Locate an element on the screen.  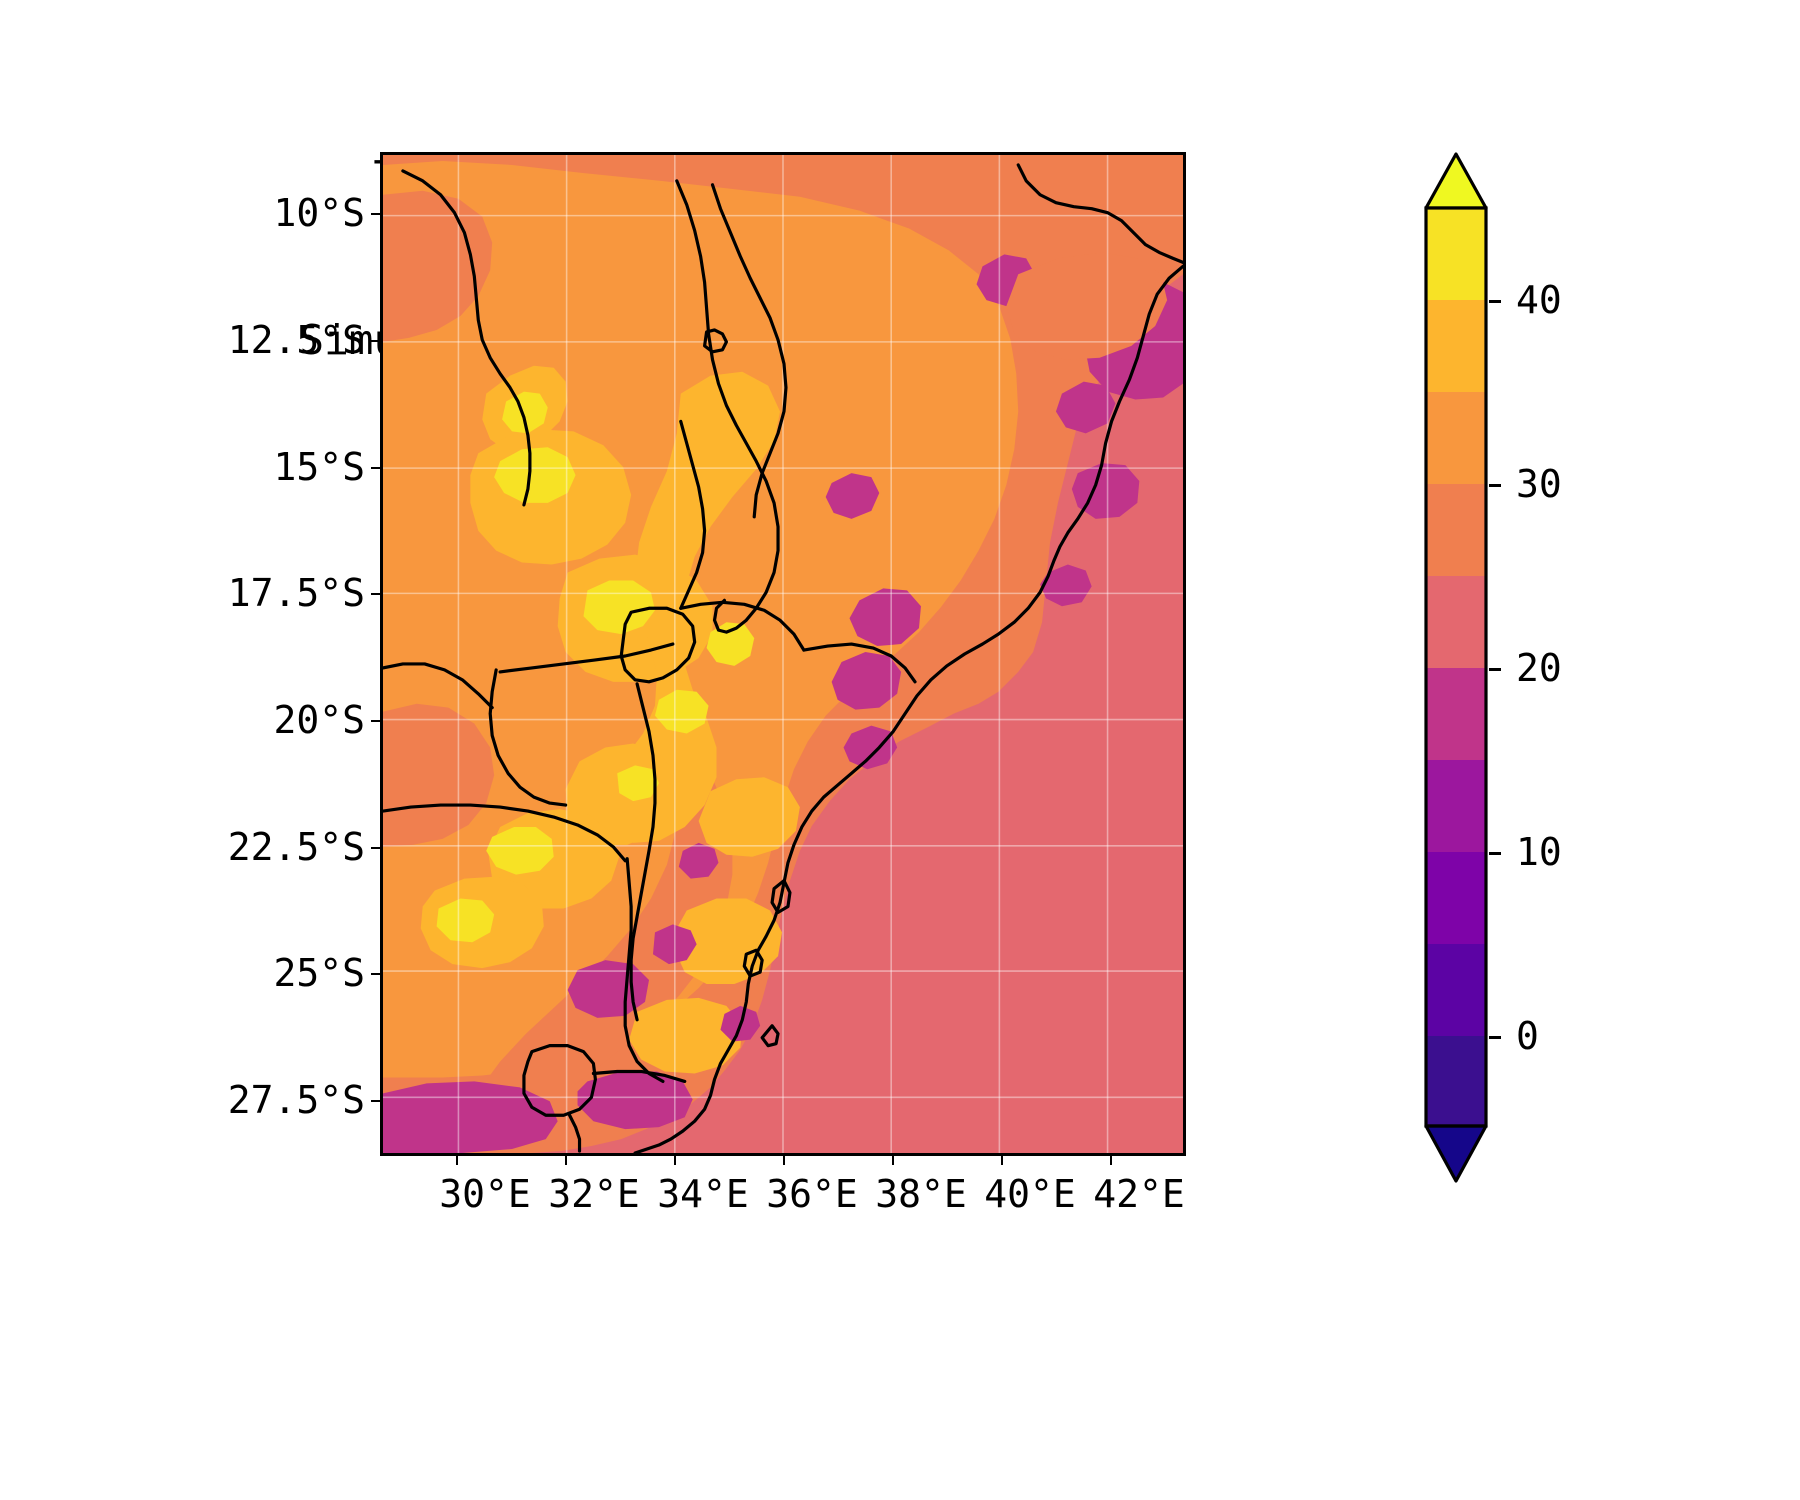
x-tick-label-0: 30°E is located at coordinates (485, 1194).